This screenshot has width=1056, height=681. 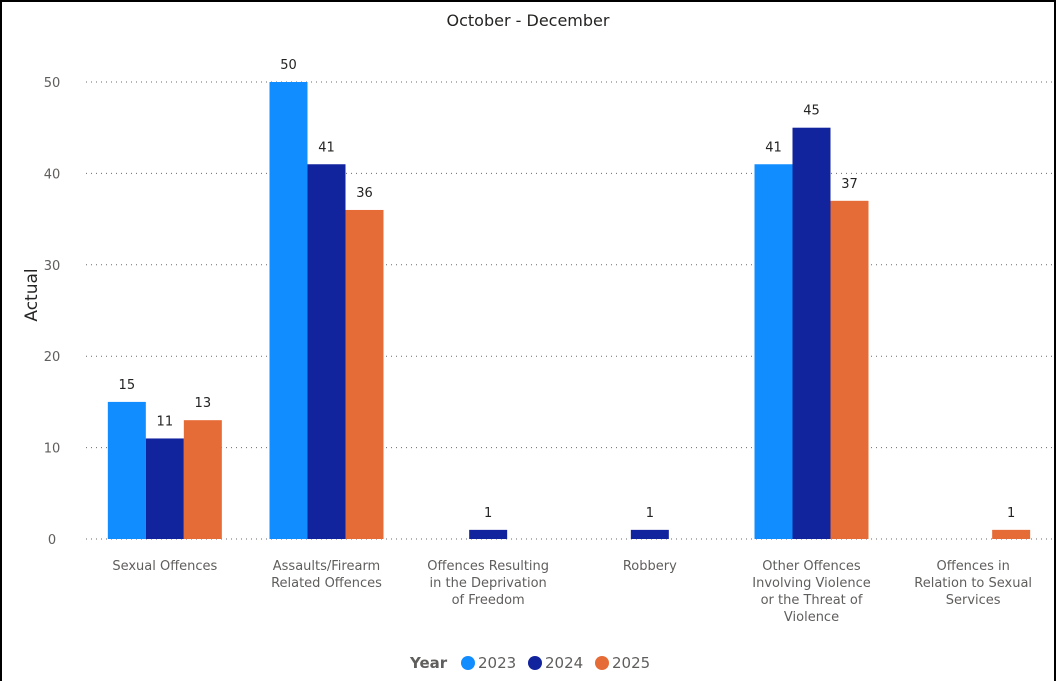 What do you see at coordinates (52, 357) in the screenshot?
I see `y-tick-label: 20` at bounding box center [52, 357].